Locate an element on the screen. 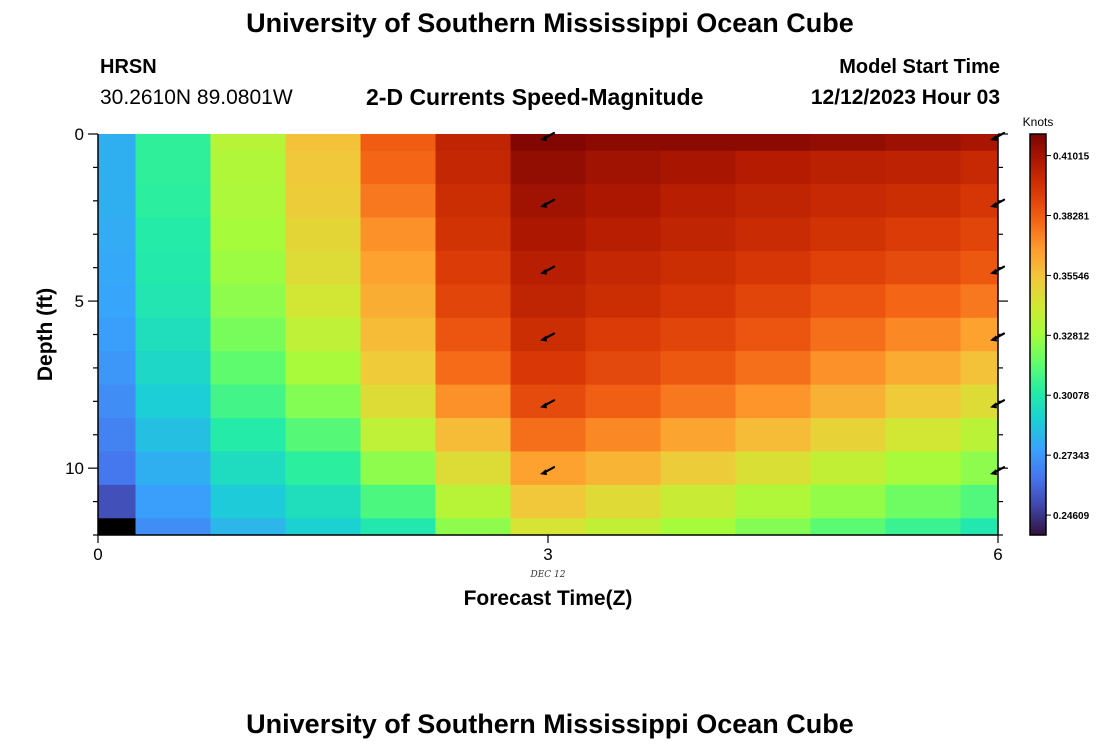  colorbar-tick-label: 0.24609 is located at coordinates (1071, 516).